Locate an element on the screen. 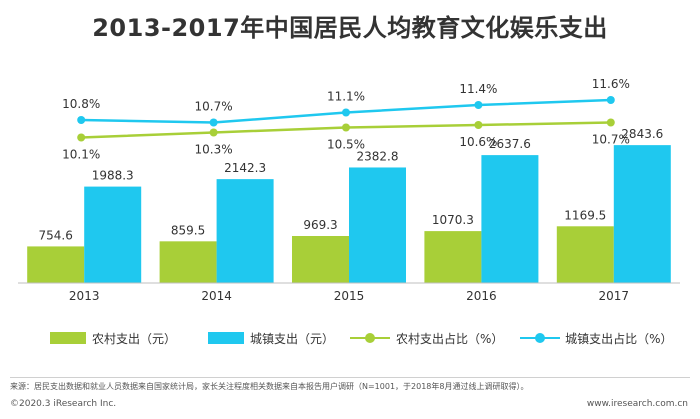 This screenshot has height=419, width=700. legend: 农村支出（元） 城镇支出（元） 农村支出占比（%） 城镇支出占比（%） is located at coordinates (361, 338).